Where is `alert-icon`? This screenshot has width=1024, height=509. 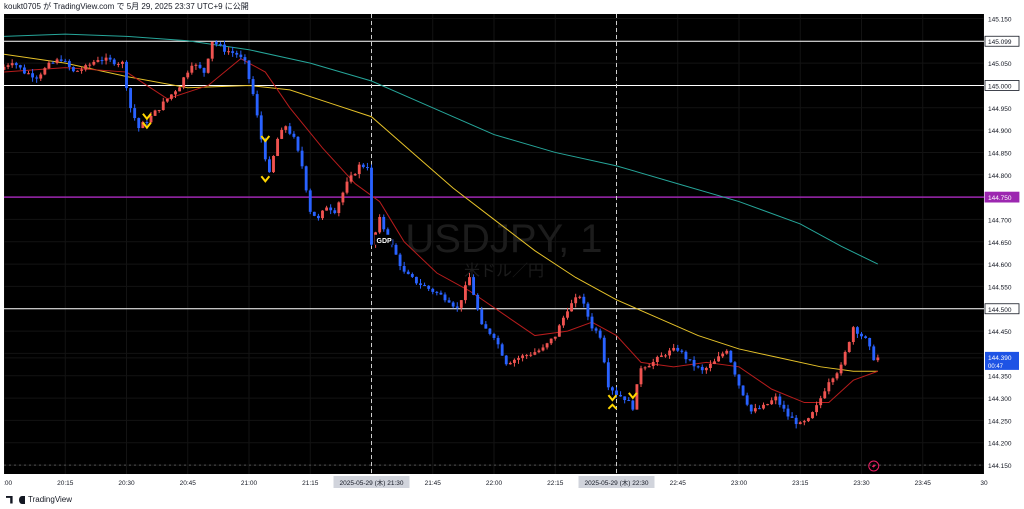
alert-icon is located at coordinates (874, 466).